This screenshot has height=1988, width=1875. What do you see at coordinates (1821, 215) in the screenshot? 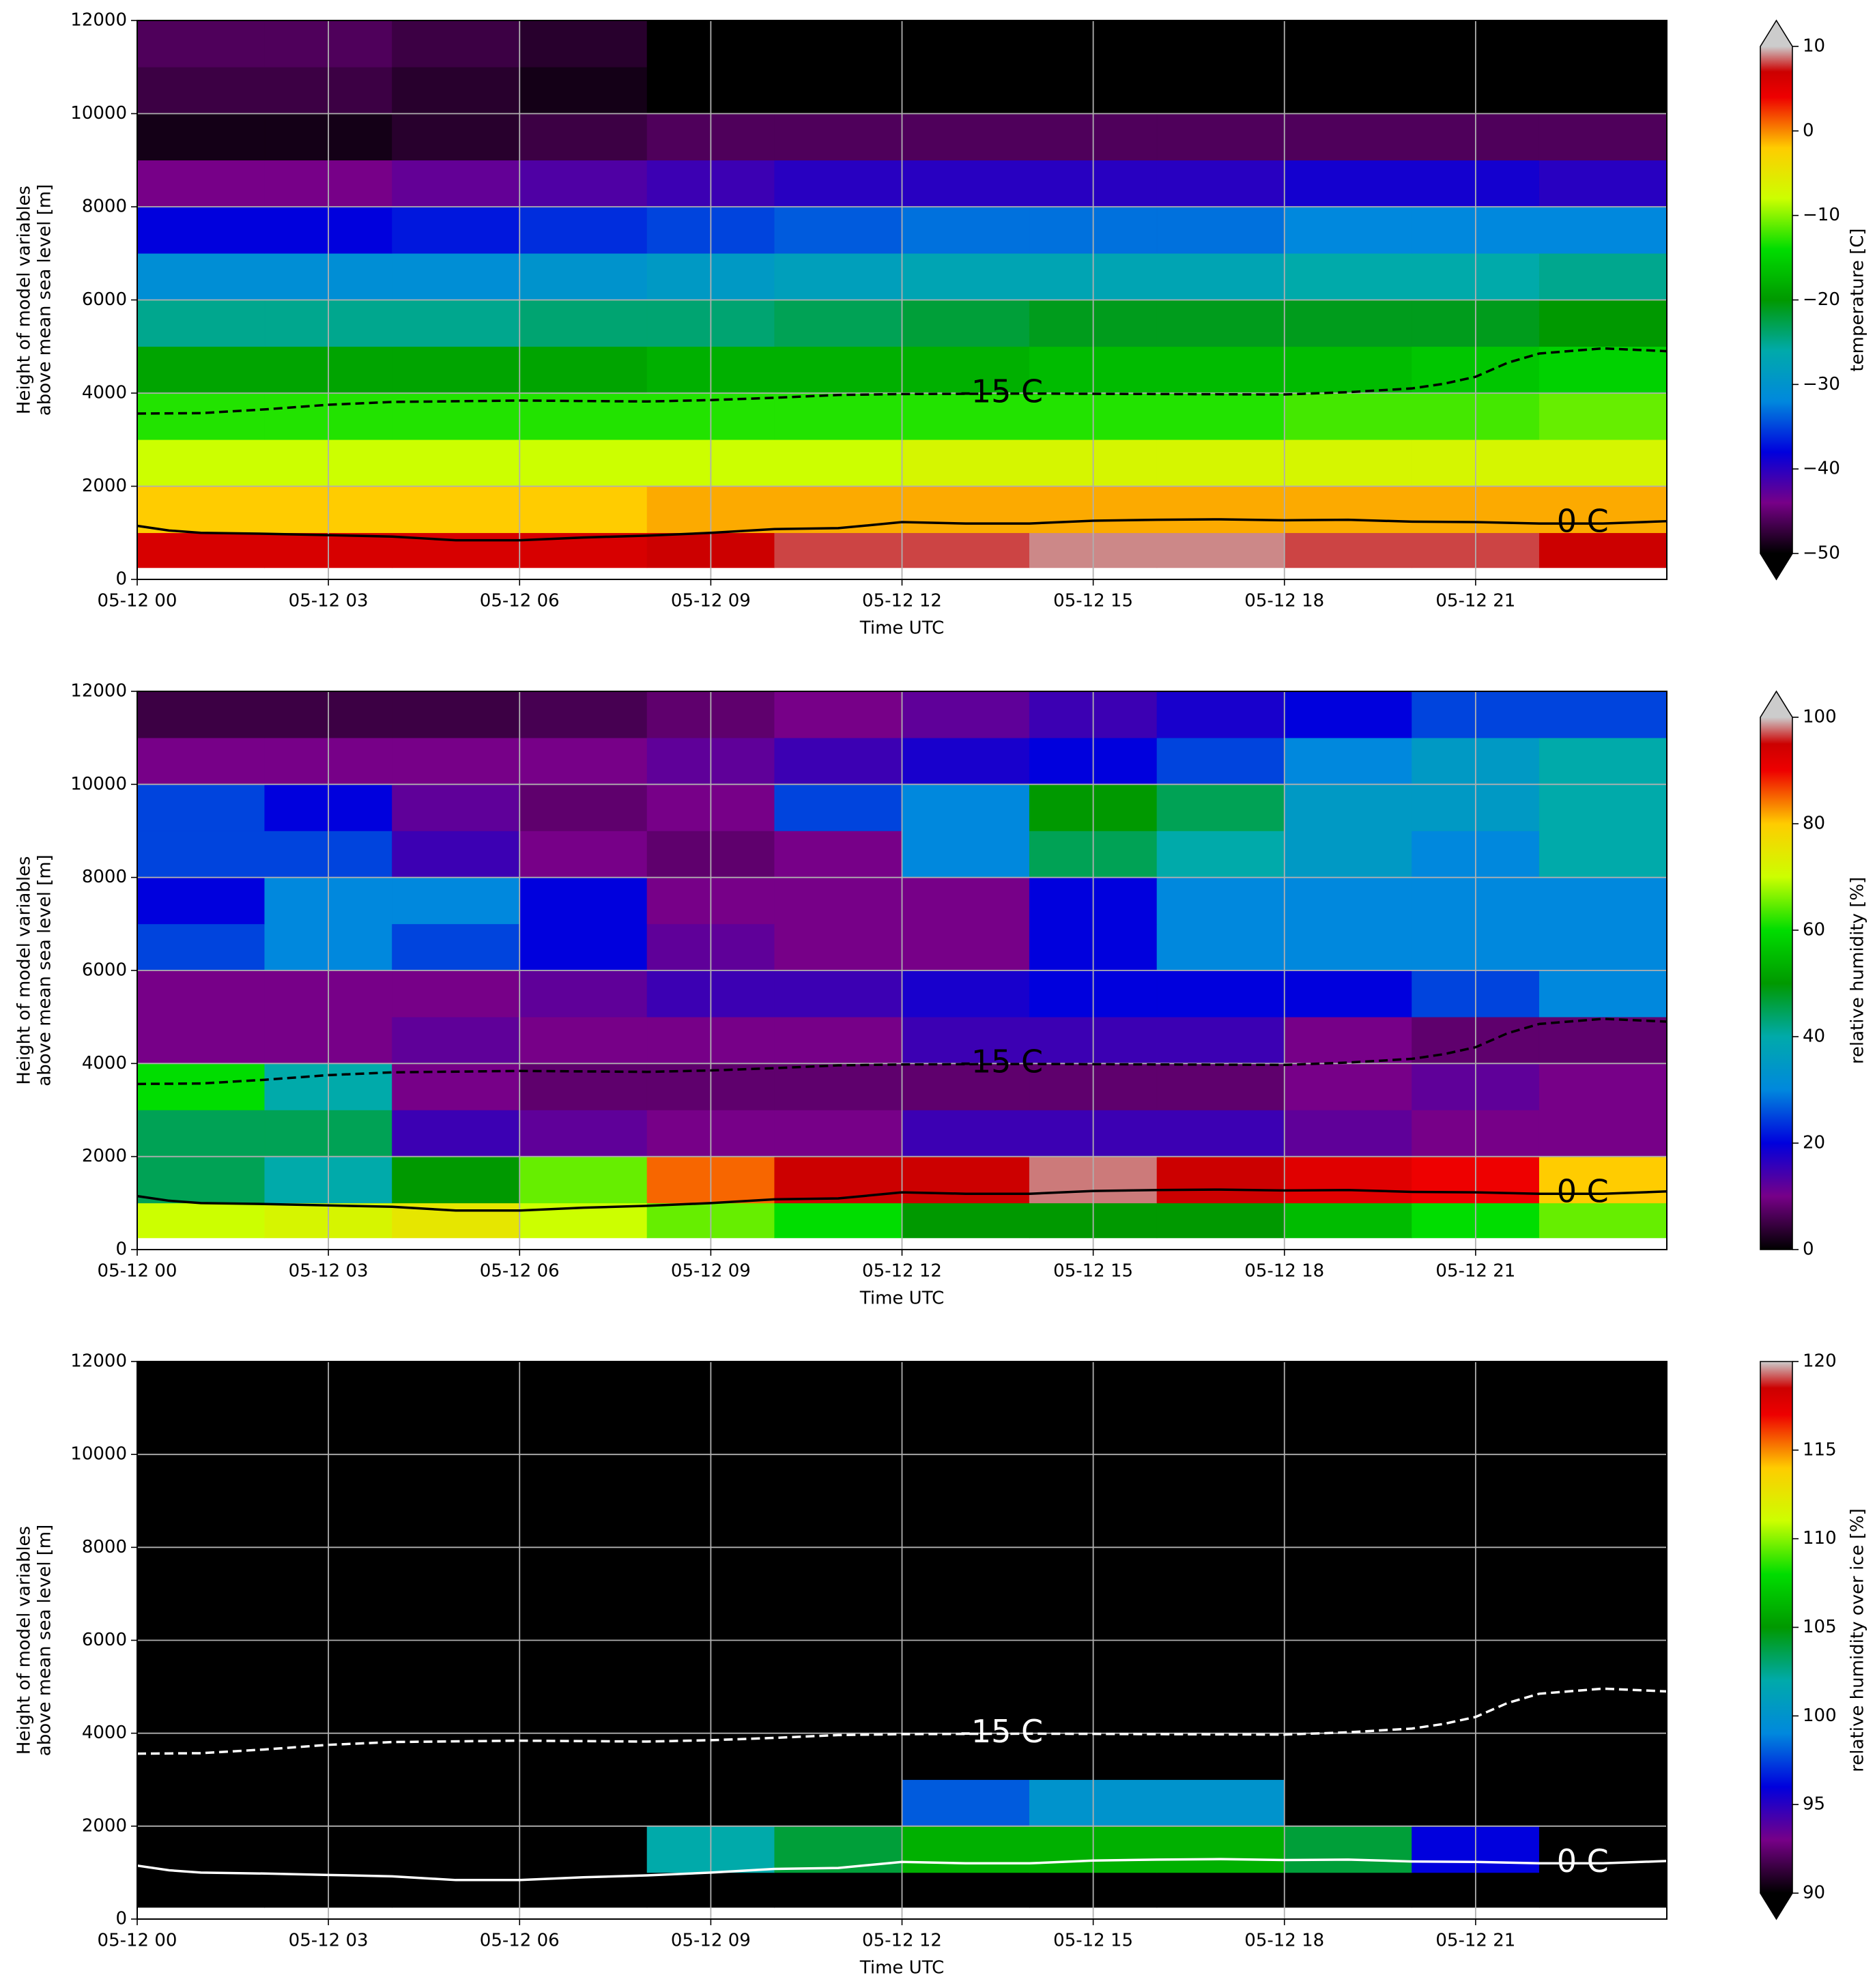
I see `colorbar-tick-label: −10` at bounding box center [1821, 215].